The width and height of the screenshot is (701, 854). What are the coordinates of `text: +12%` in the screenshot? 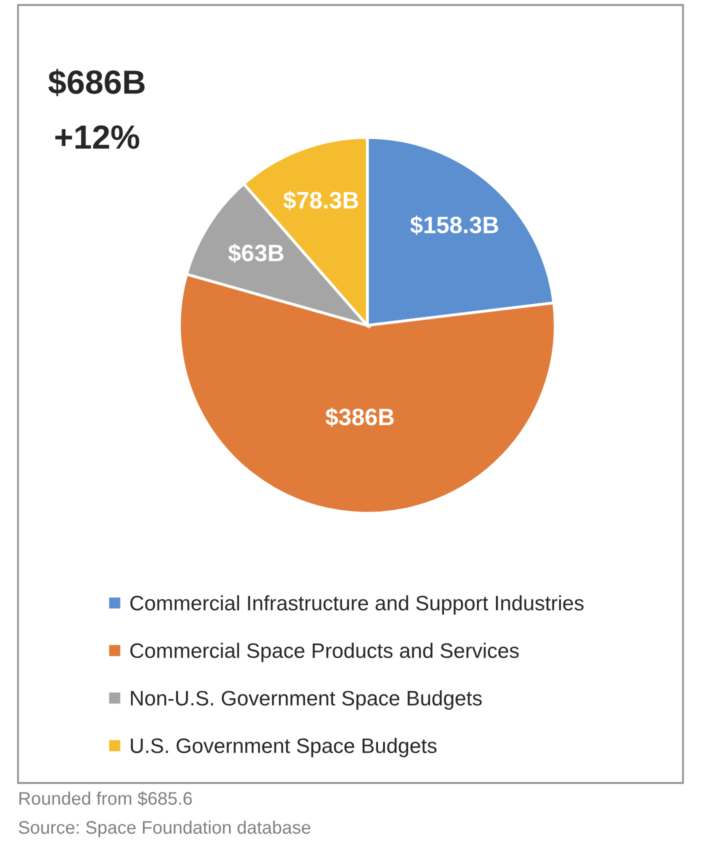 It's located at (97, 137).